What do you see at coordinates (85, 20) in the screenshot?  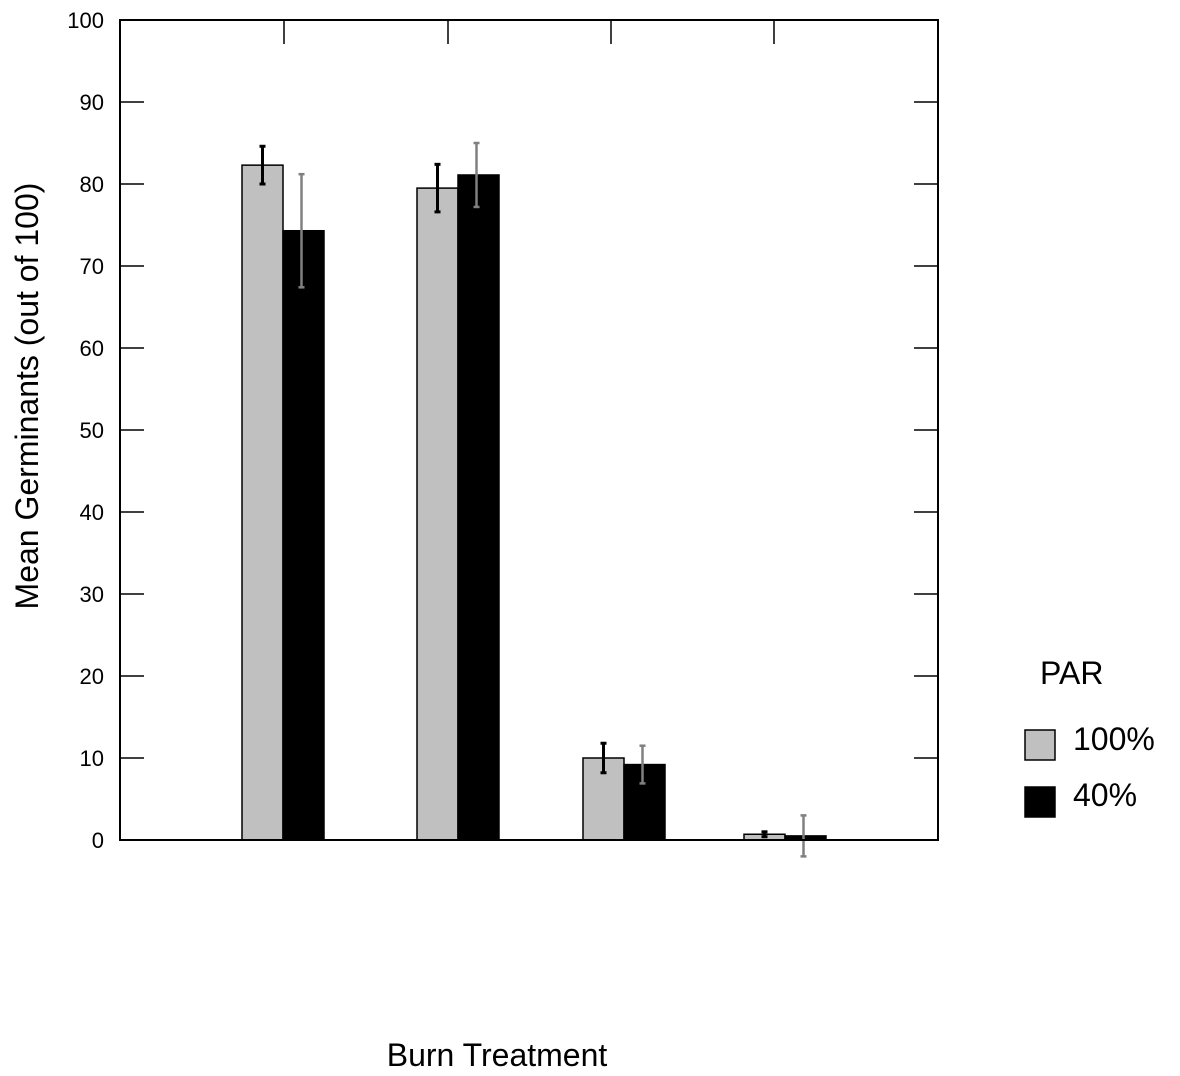 I see `y-tick-label: 100` at bounding box center [85, 20].